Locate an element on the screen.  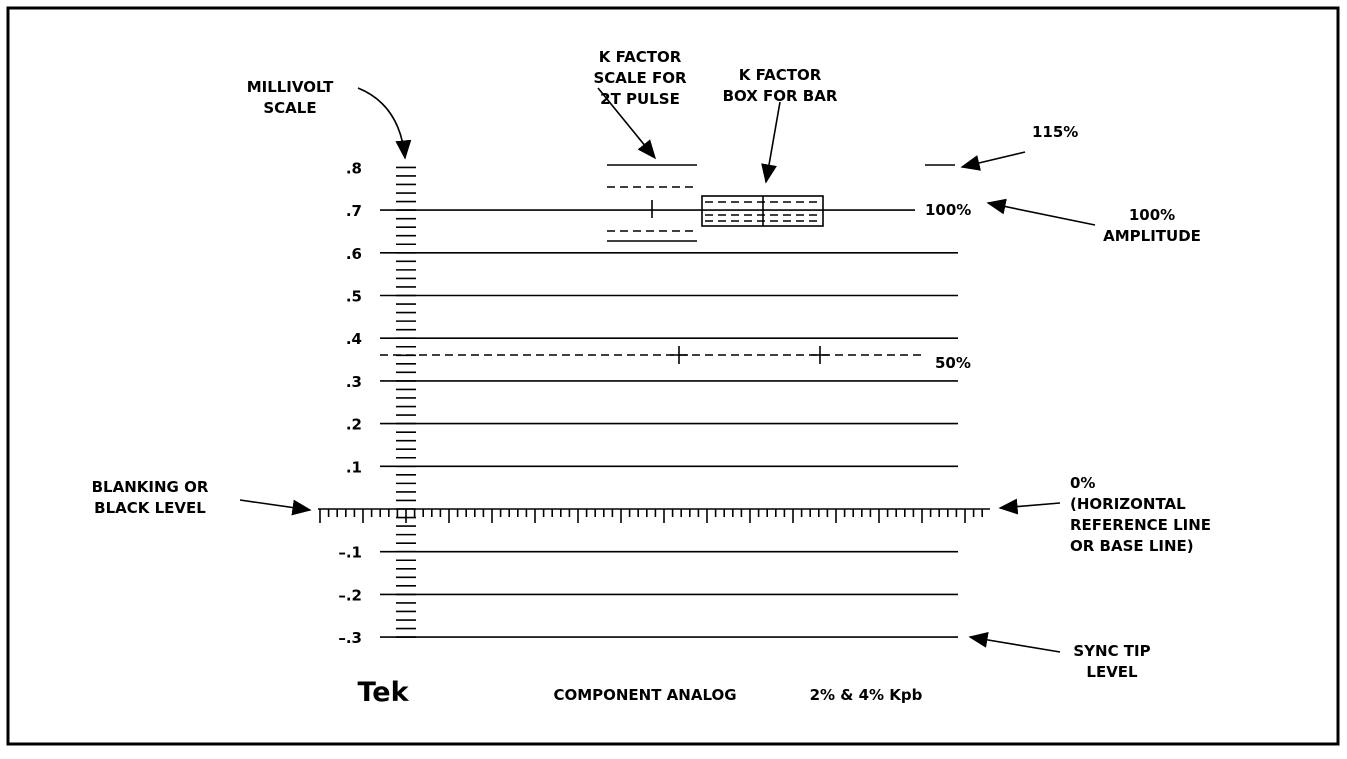
label-50: 50% is located at coordinates (953, 363).